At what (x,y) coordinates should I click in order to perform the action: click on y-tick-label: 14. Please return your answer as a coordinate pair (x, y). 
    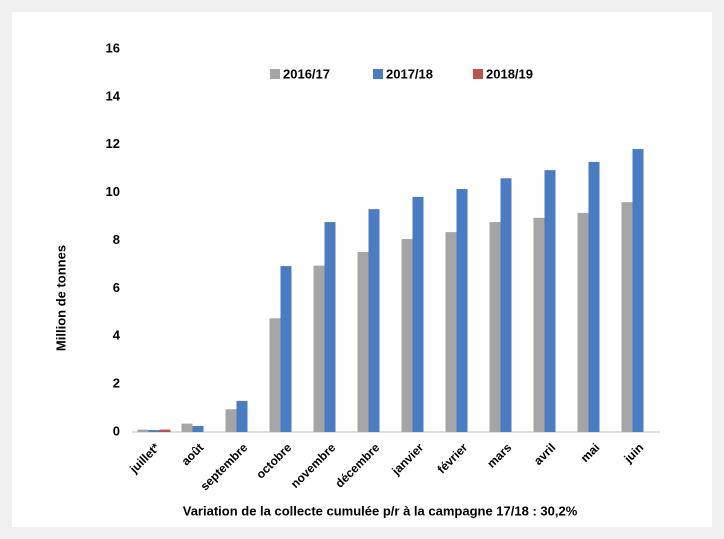
    Looking at the image, I should click on (113, 95).